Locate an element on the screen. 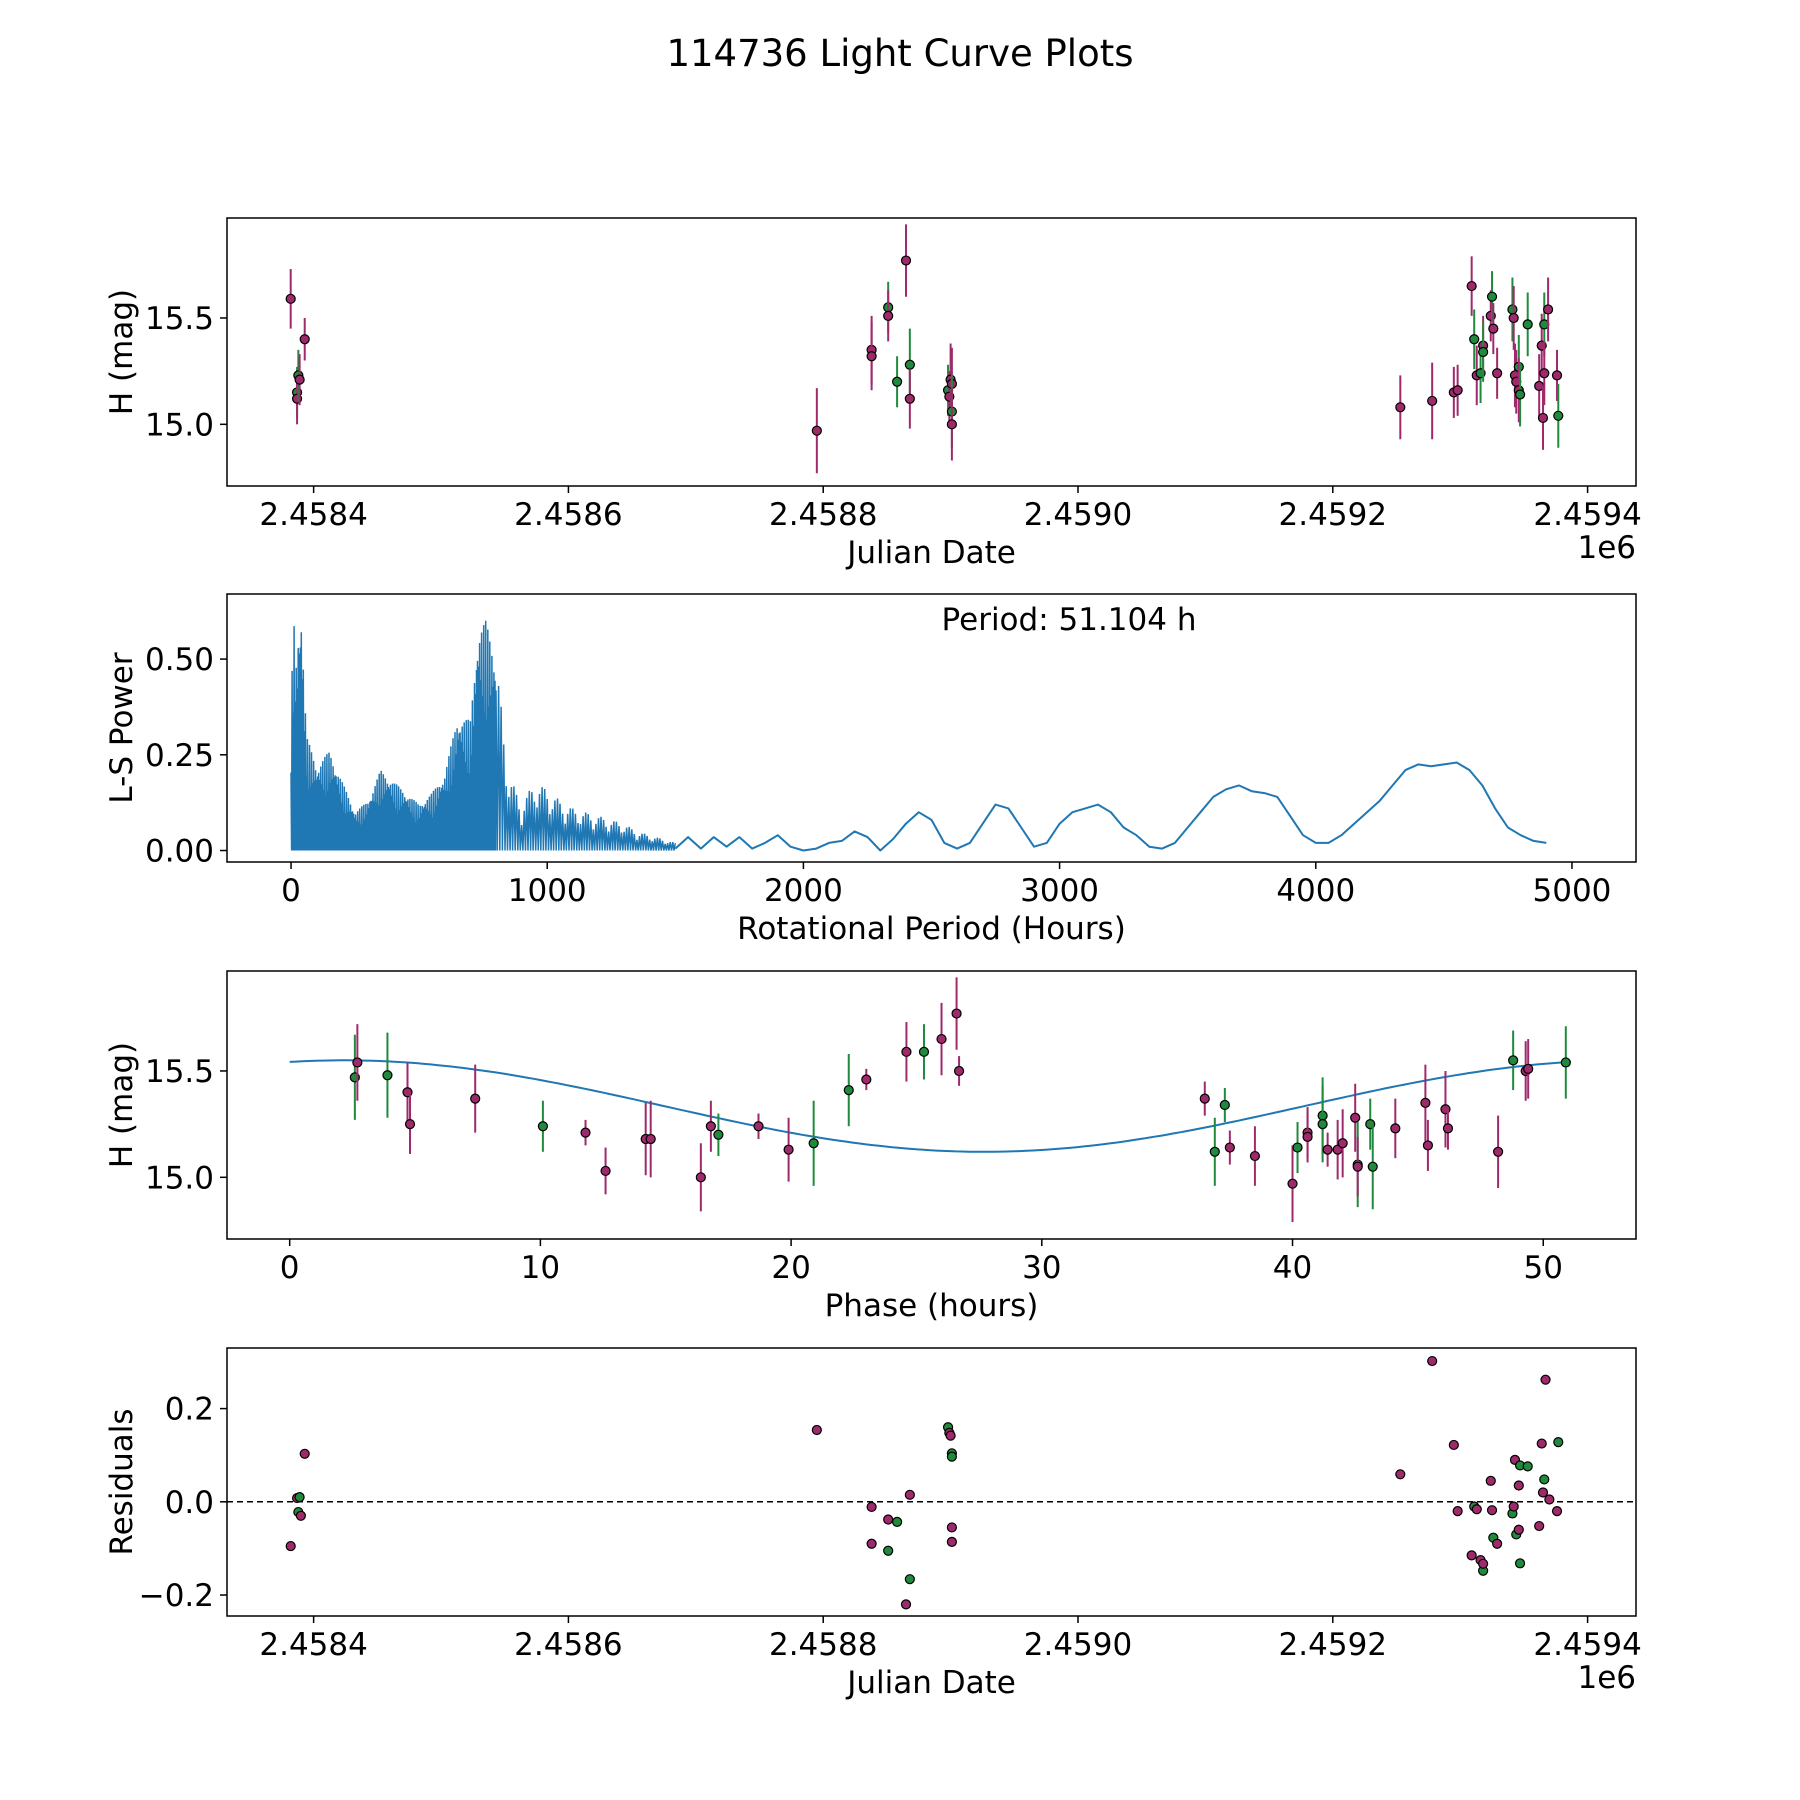 This screenshot has height=1800, width=1800. y-tick-label: 15.5 is located at coordinates (179, 319).